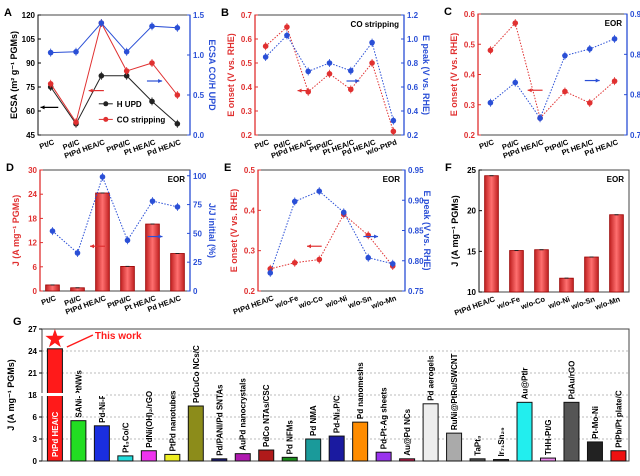 This screenshot has height=476, width=640. What do you see at coordinates (29, 15) in the screenshot?
I see `left-tick-label: 120` at bounding box center [29, 15].